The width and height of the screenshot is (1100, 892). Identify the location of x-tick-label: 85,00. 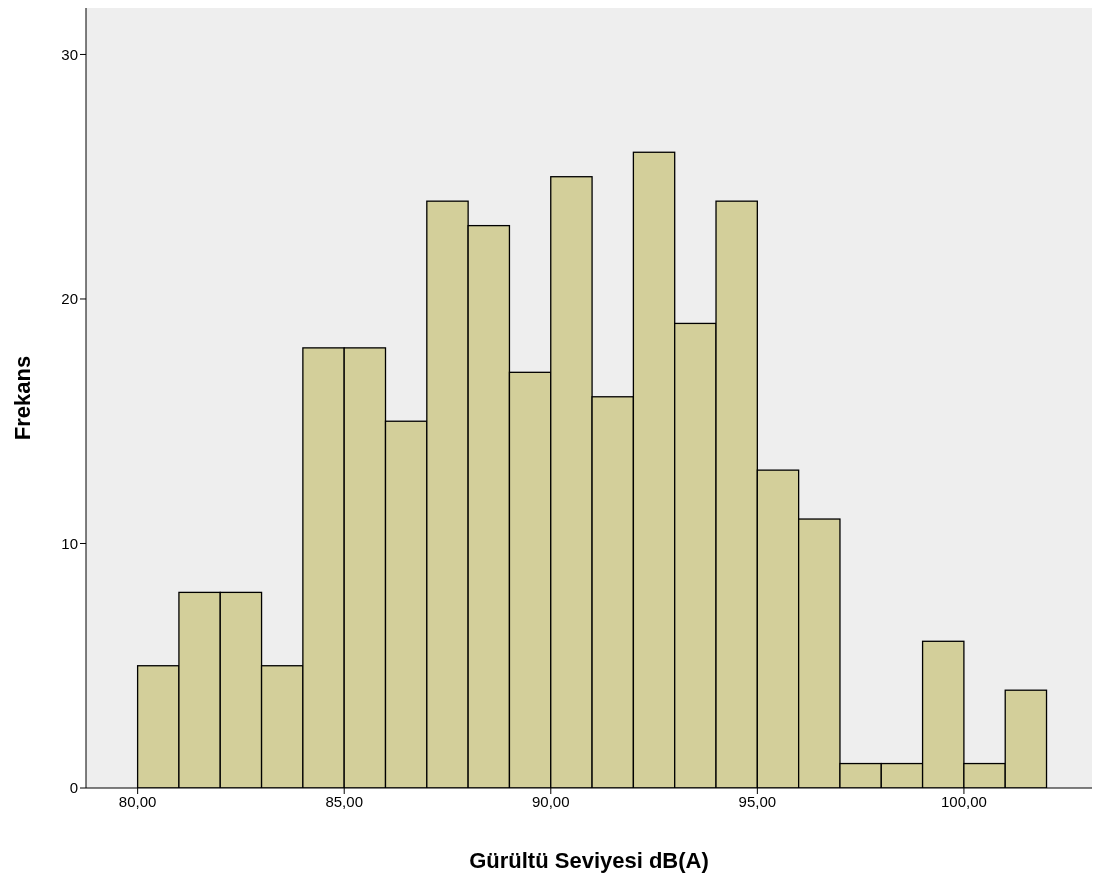
(344, 801).